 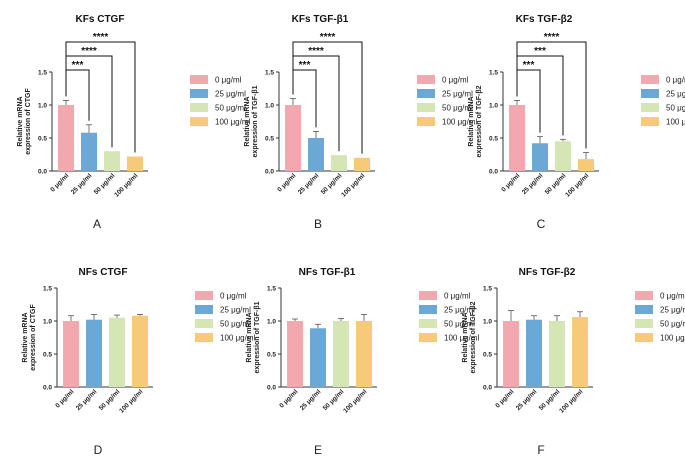 I want to click on y-axis-label-line: expression of CTGF, so click(x=28, y=121).